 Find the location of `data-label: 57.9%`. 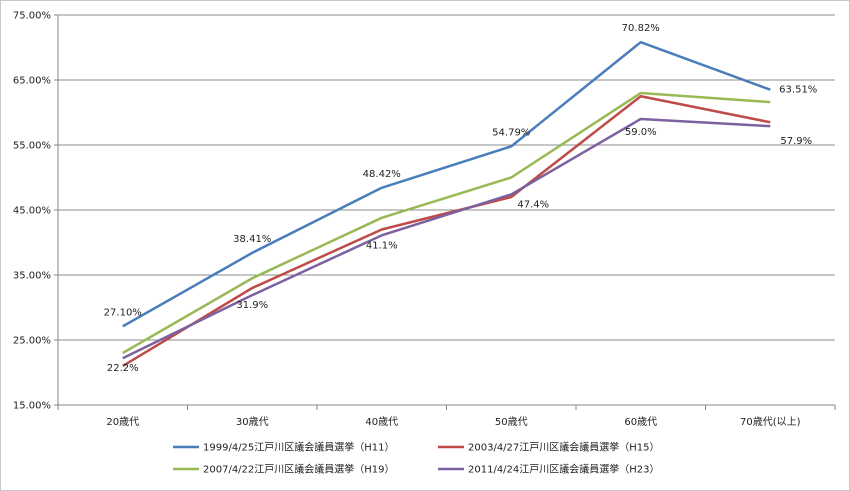

data-label: 57.9% is located at coordinates (796, 141).